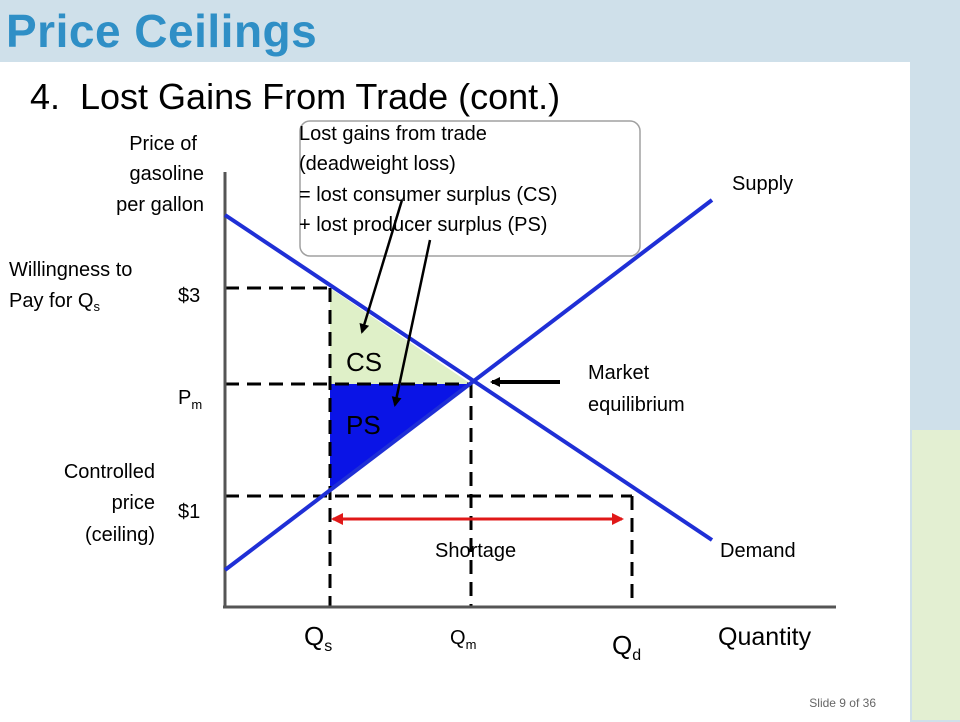  What do you see at coordinates (471, 644) in the screenshot?
I see `qm-sub: m` at bounding box center [471, 644].